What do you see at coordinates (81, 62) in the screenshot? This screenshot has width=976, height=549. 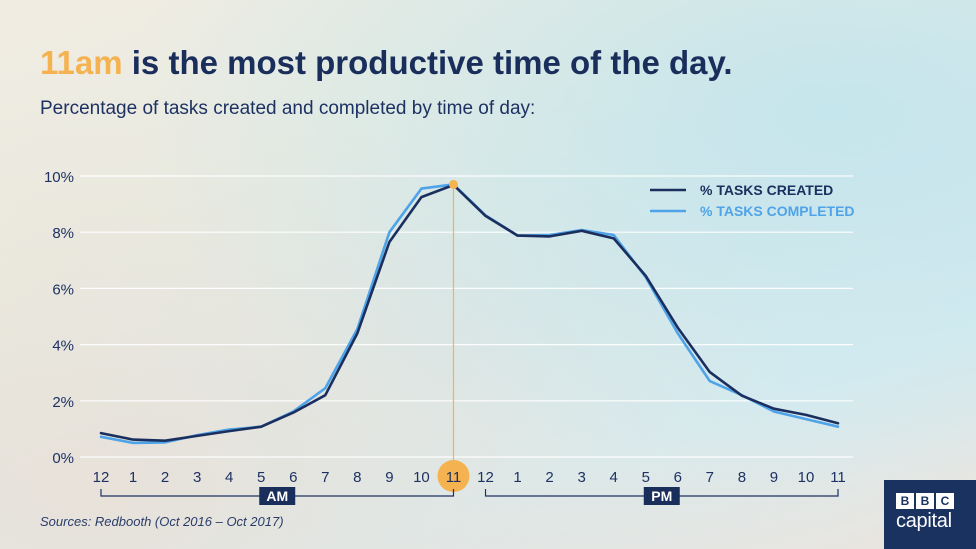 I see `title-highlight: 11am` at bounding box center [81, 62].